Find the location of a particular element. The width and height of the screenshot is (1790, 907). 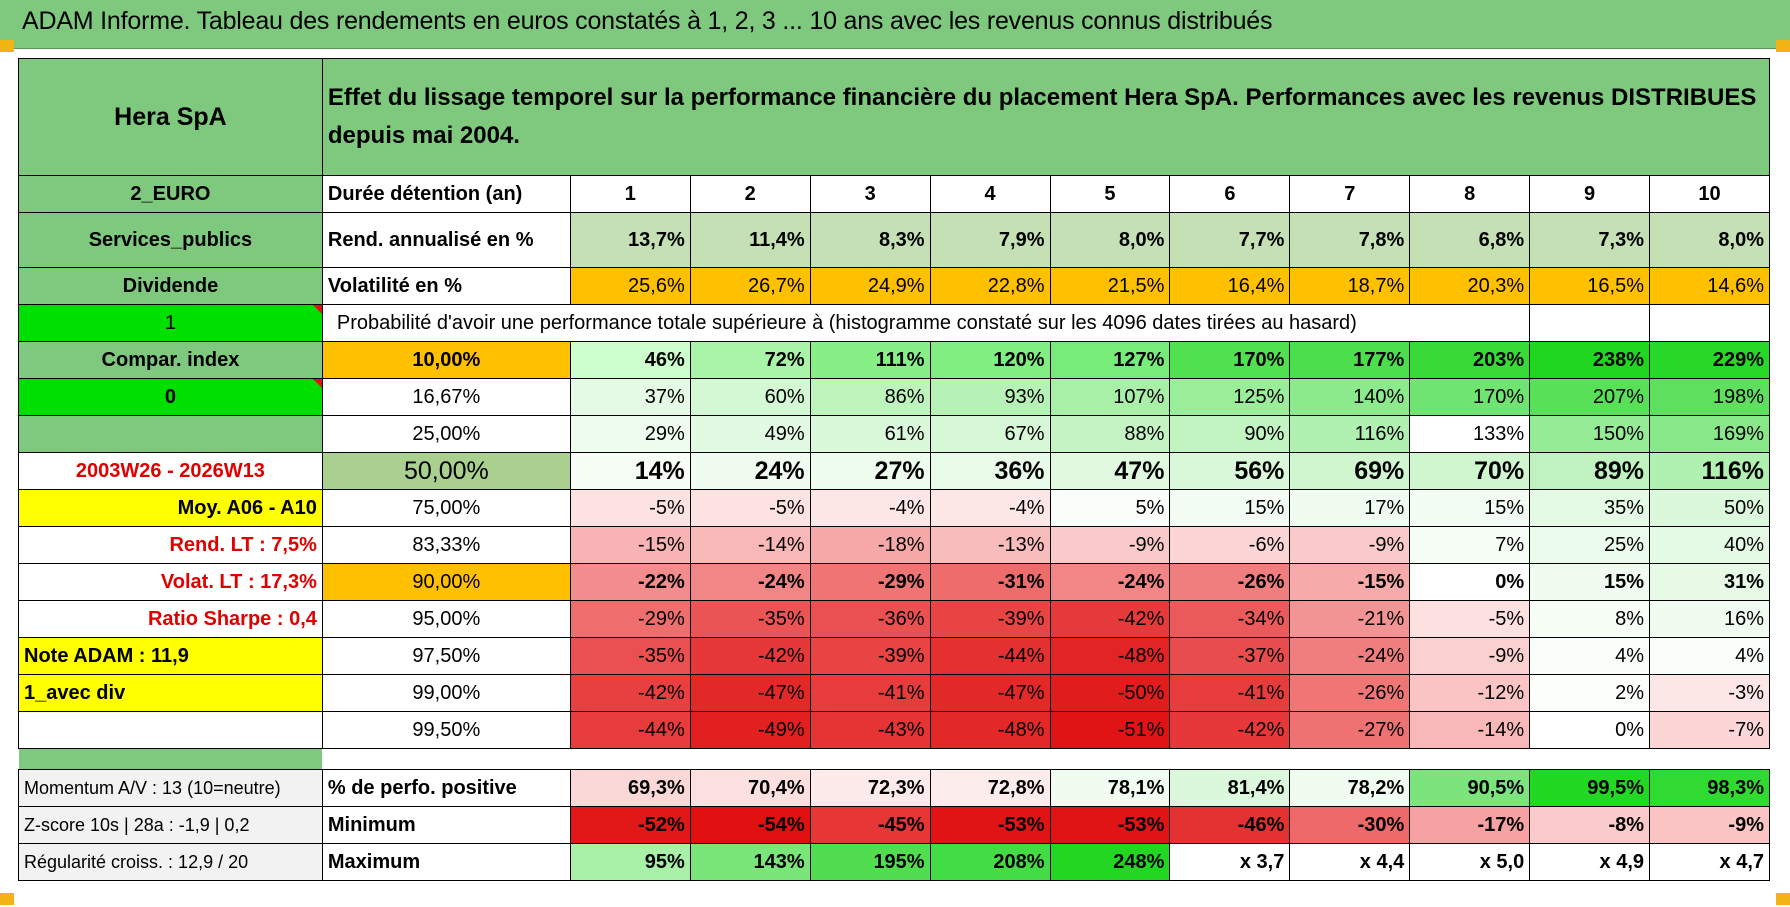

prob-cell: 5% is located at coordinates (1110, 508).